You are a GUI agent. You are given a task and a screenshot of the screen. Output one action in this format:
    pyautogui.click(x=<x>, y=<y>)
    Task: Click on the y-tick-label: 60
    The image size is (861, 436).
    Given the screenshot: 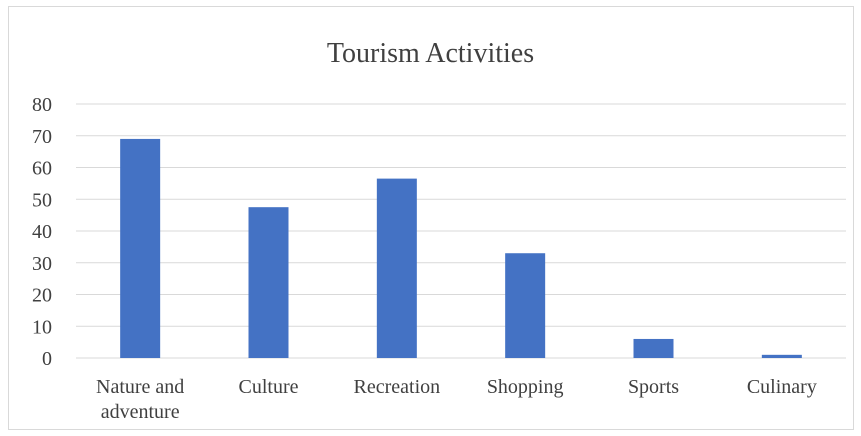 What is the action you would take?
    pyautogui.click(x=42, y=169)
    